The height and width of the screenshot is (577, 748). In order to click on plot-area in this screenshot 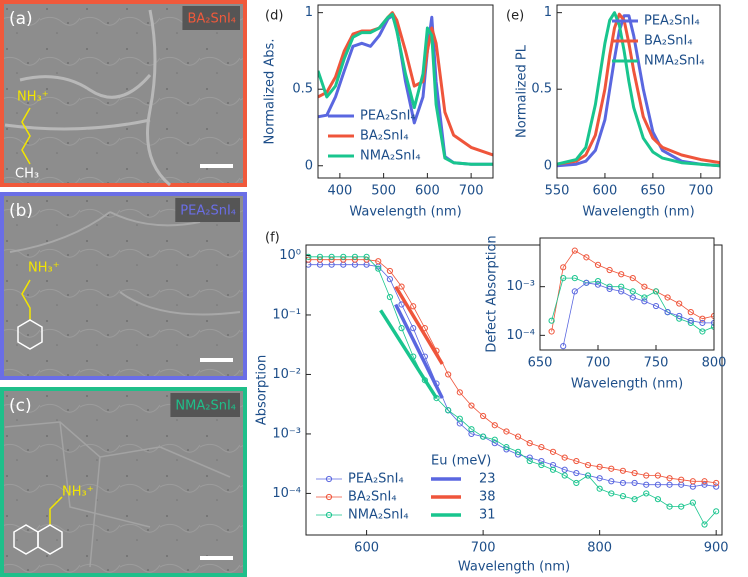, I will do `click(638, 89)`.